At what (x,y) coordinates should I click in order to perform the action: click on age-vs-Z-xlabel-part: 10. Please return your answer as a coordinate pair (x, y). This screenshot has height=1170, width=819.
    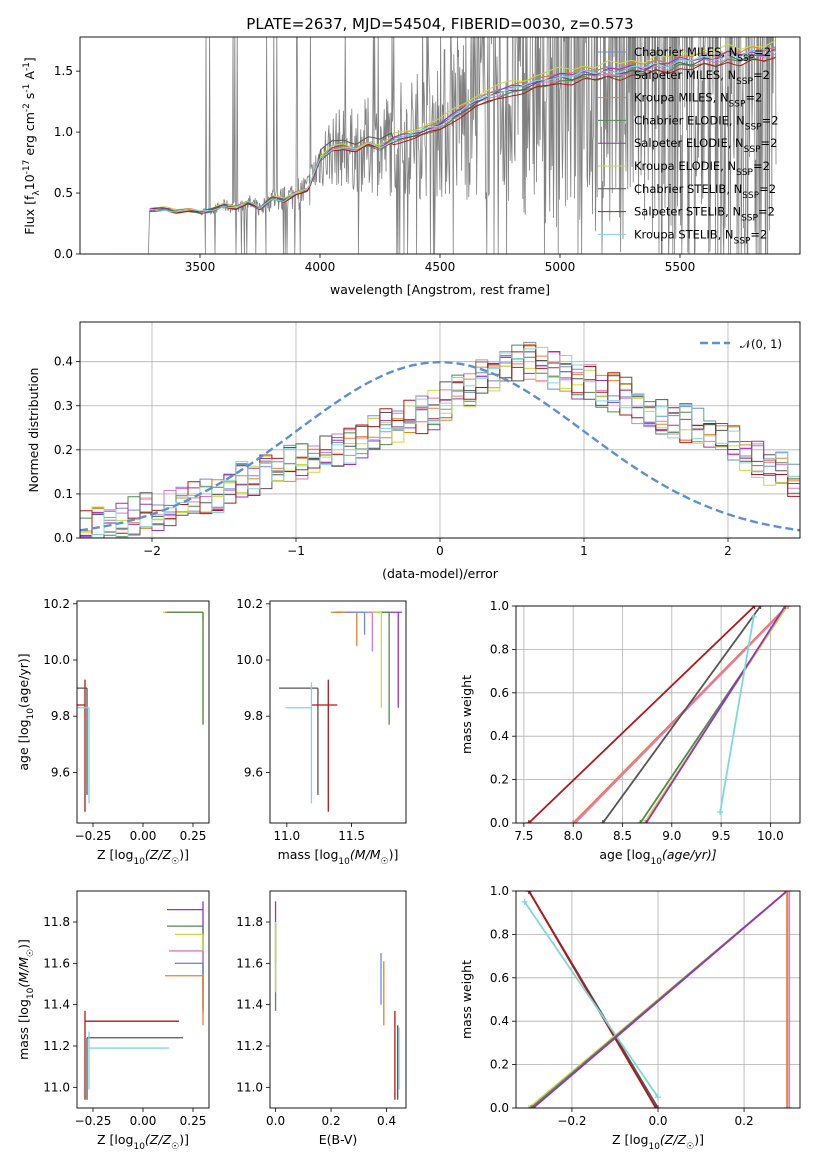
    Looking at the image, I should click on (139, 862).